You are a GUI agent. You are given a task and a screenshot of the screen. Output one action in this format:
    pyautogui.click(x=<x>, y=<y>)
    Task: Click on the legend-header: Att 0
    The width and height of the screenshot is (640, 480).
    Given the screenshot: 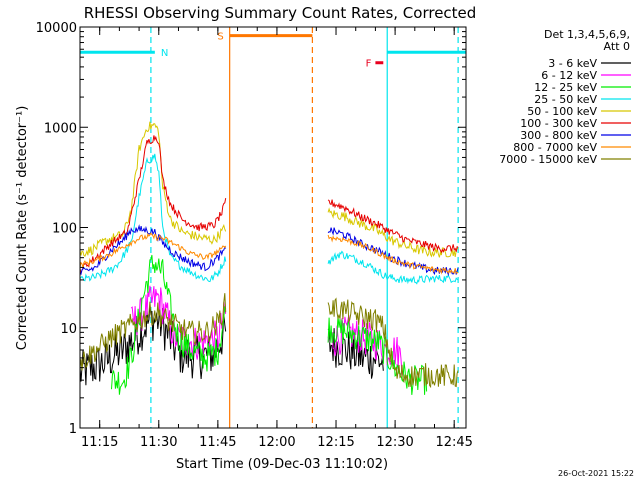 What is the action you would take?
    pyautogui.click(x=617, y=46)
    